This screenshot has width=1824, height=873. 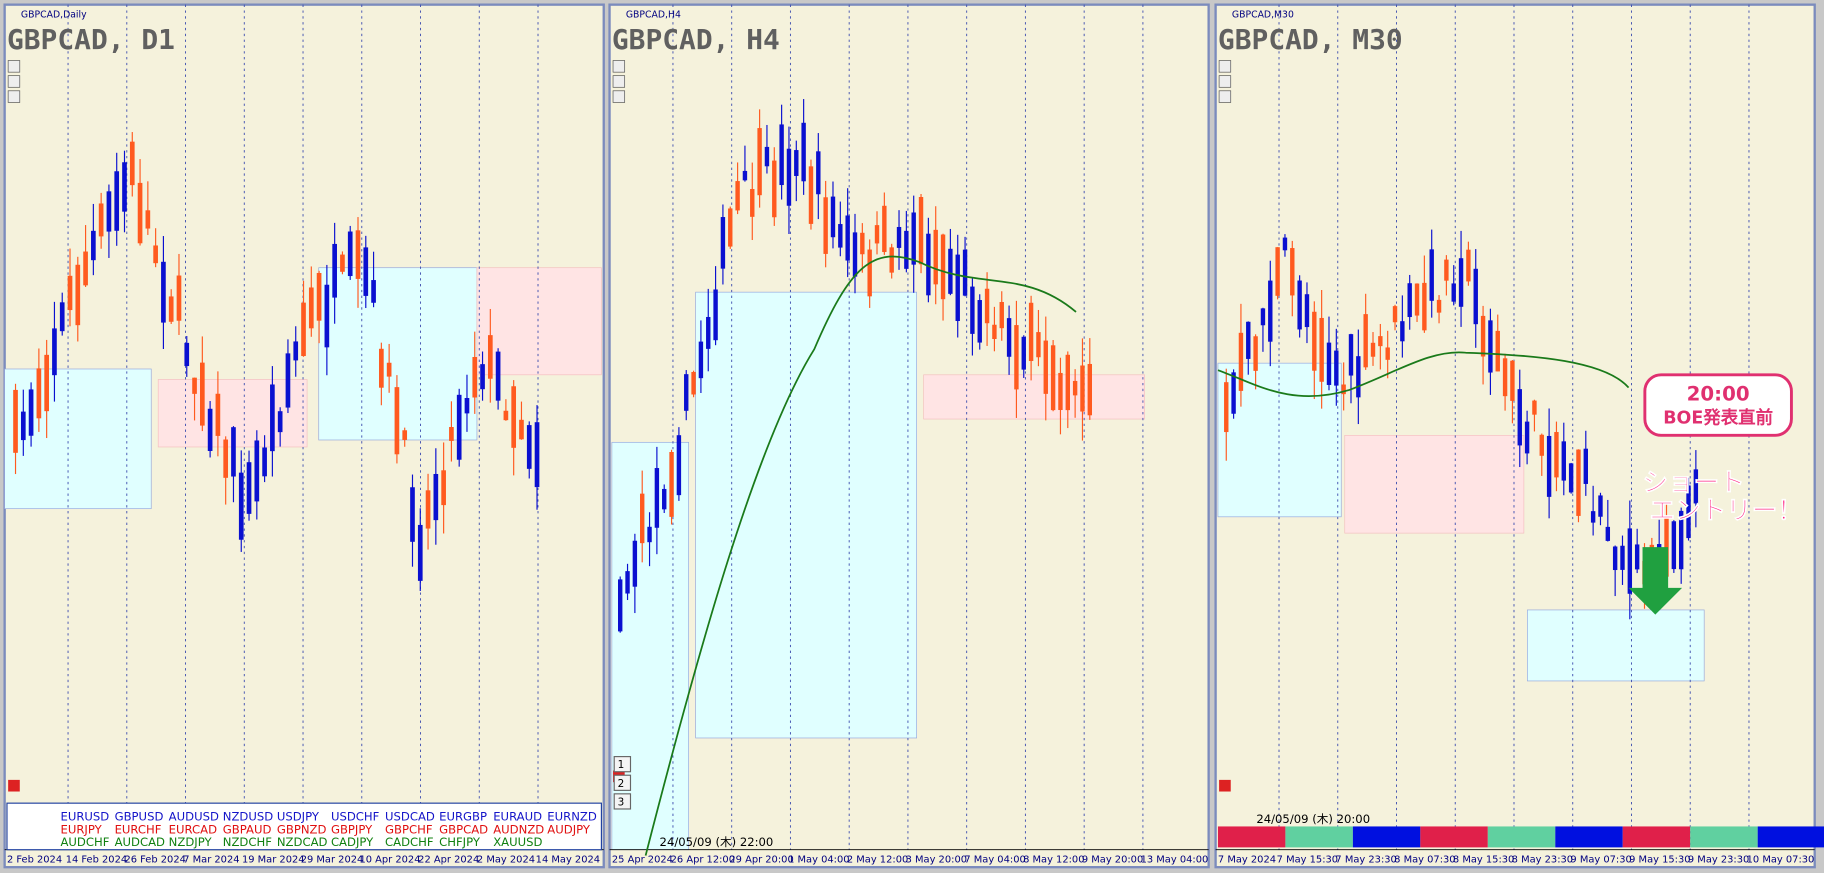 What do you see at coordinates (696, 39) in the screenshot?
I see `chart-title: GBPCAD, H4` at bounding box center [696, 39].